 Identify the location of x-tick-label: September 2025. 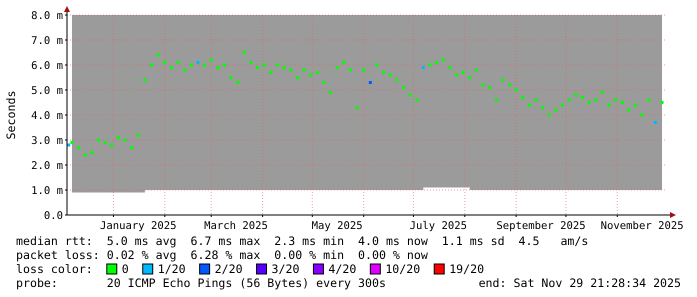
(541, 226).